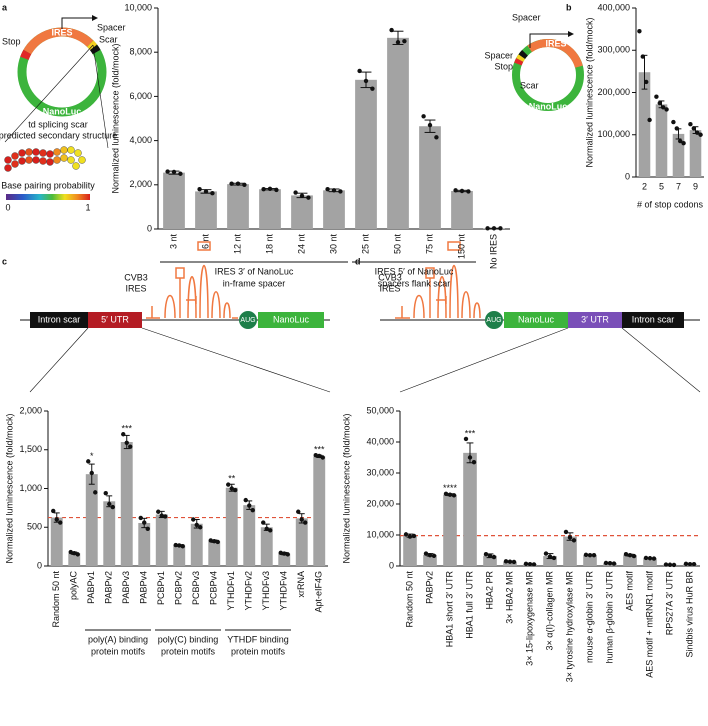 This screenshot has height=726, width=708. I want to click on x-tick-label: 3× tyrosine hydroxylase MR, so click(569, 627).